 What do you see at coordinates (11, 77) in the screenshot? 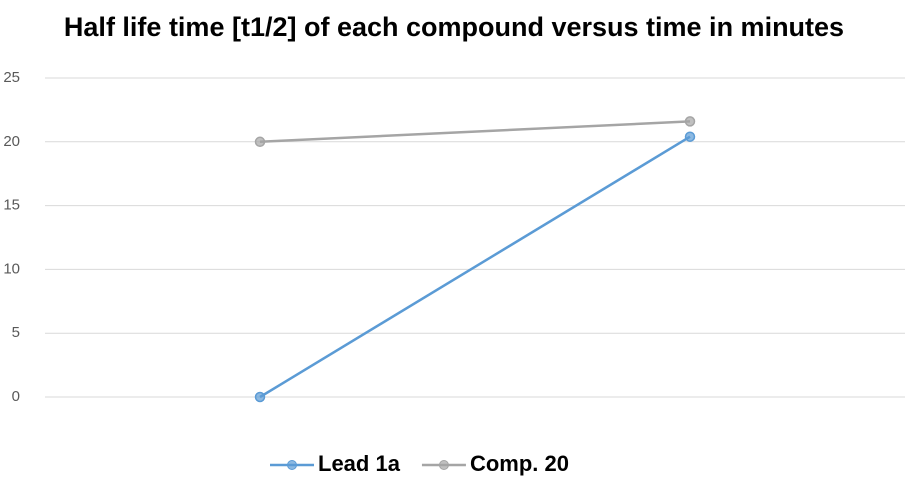
I see `y-tick-label: 25` at bounding box center [11, 77].